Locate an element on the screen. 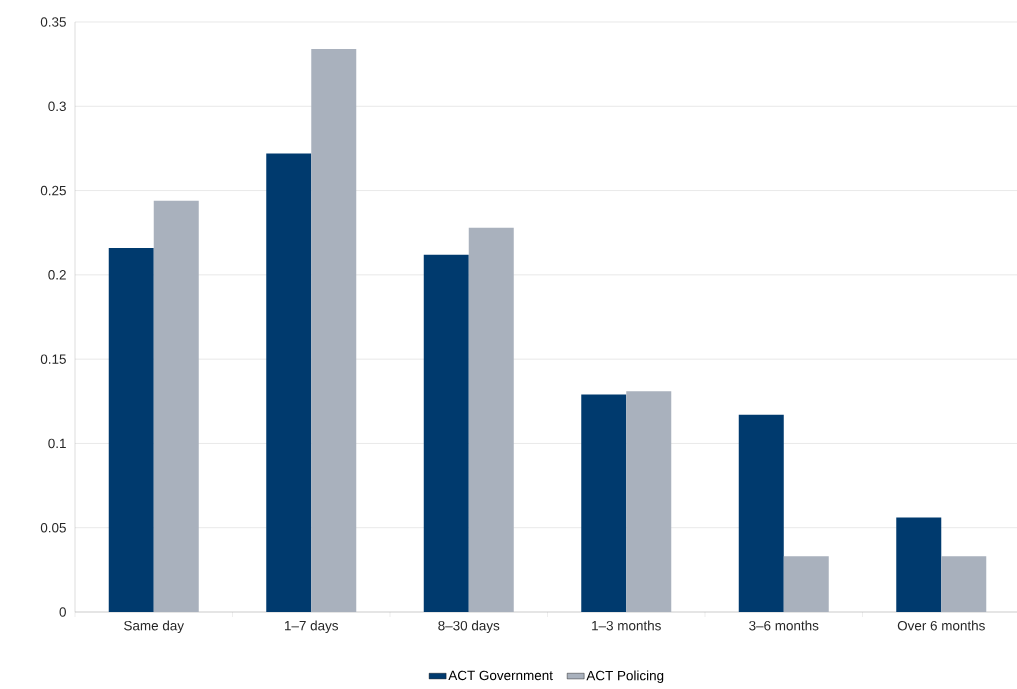  y-tick-label: 0.25 is located at coordinates (53, 190).